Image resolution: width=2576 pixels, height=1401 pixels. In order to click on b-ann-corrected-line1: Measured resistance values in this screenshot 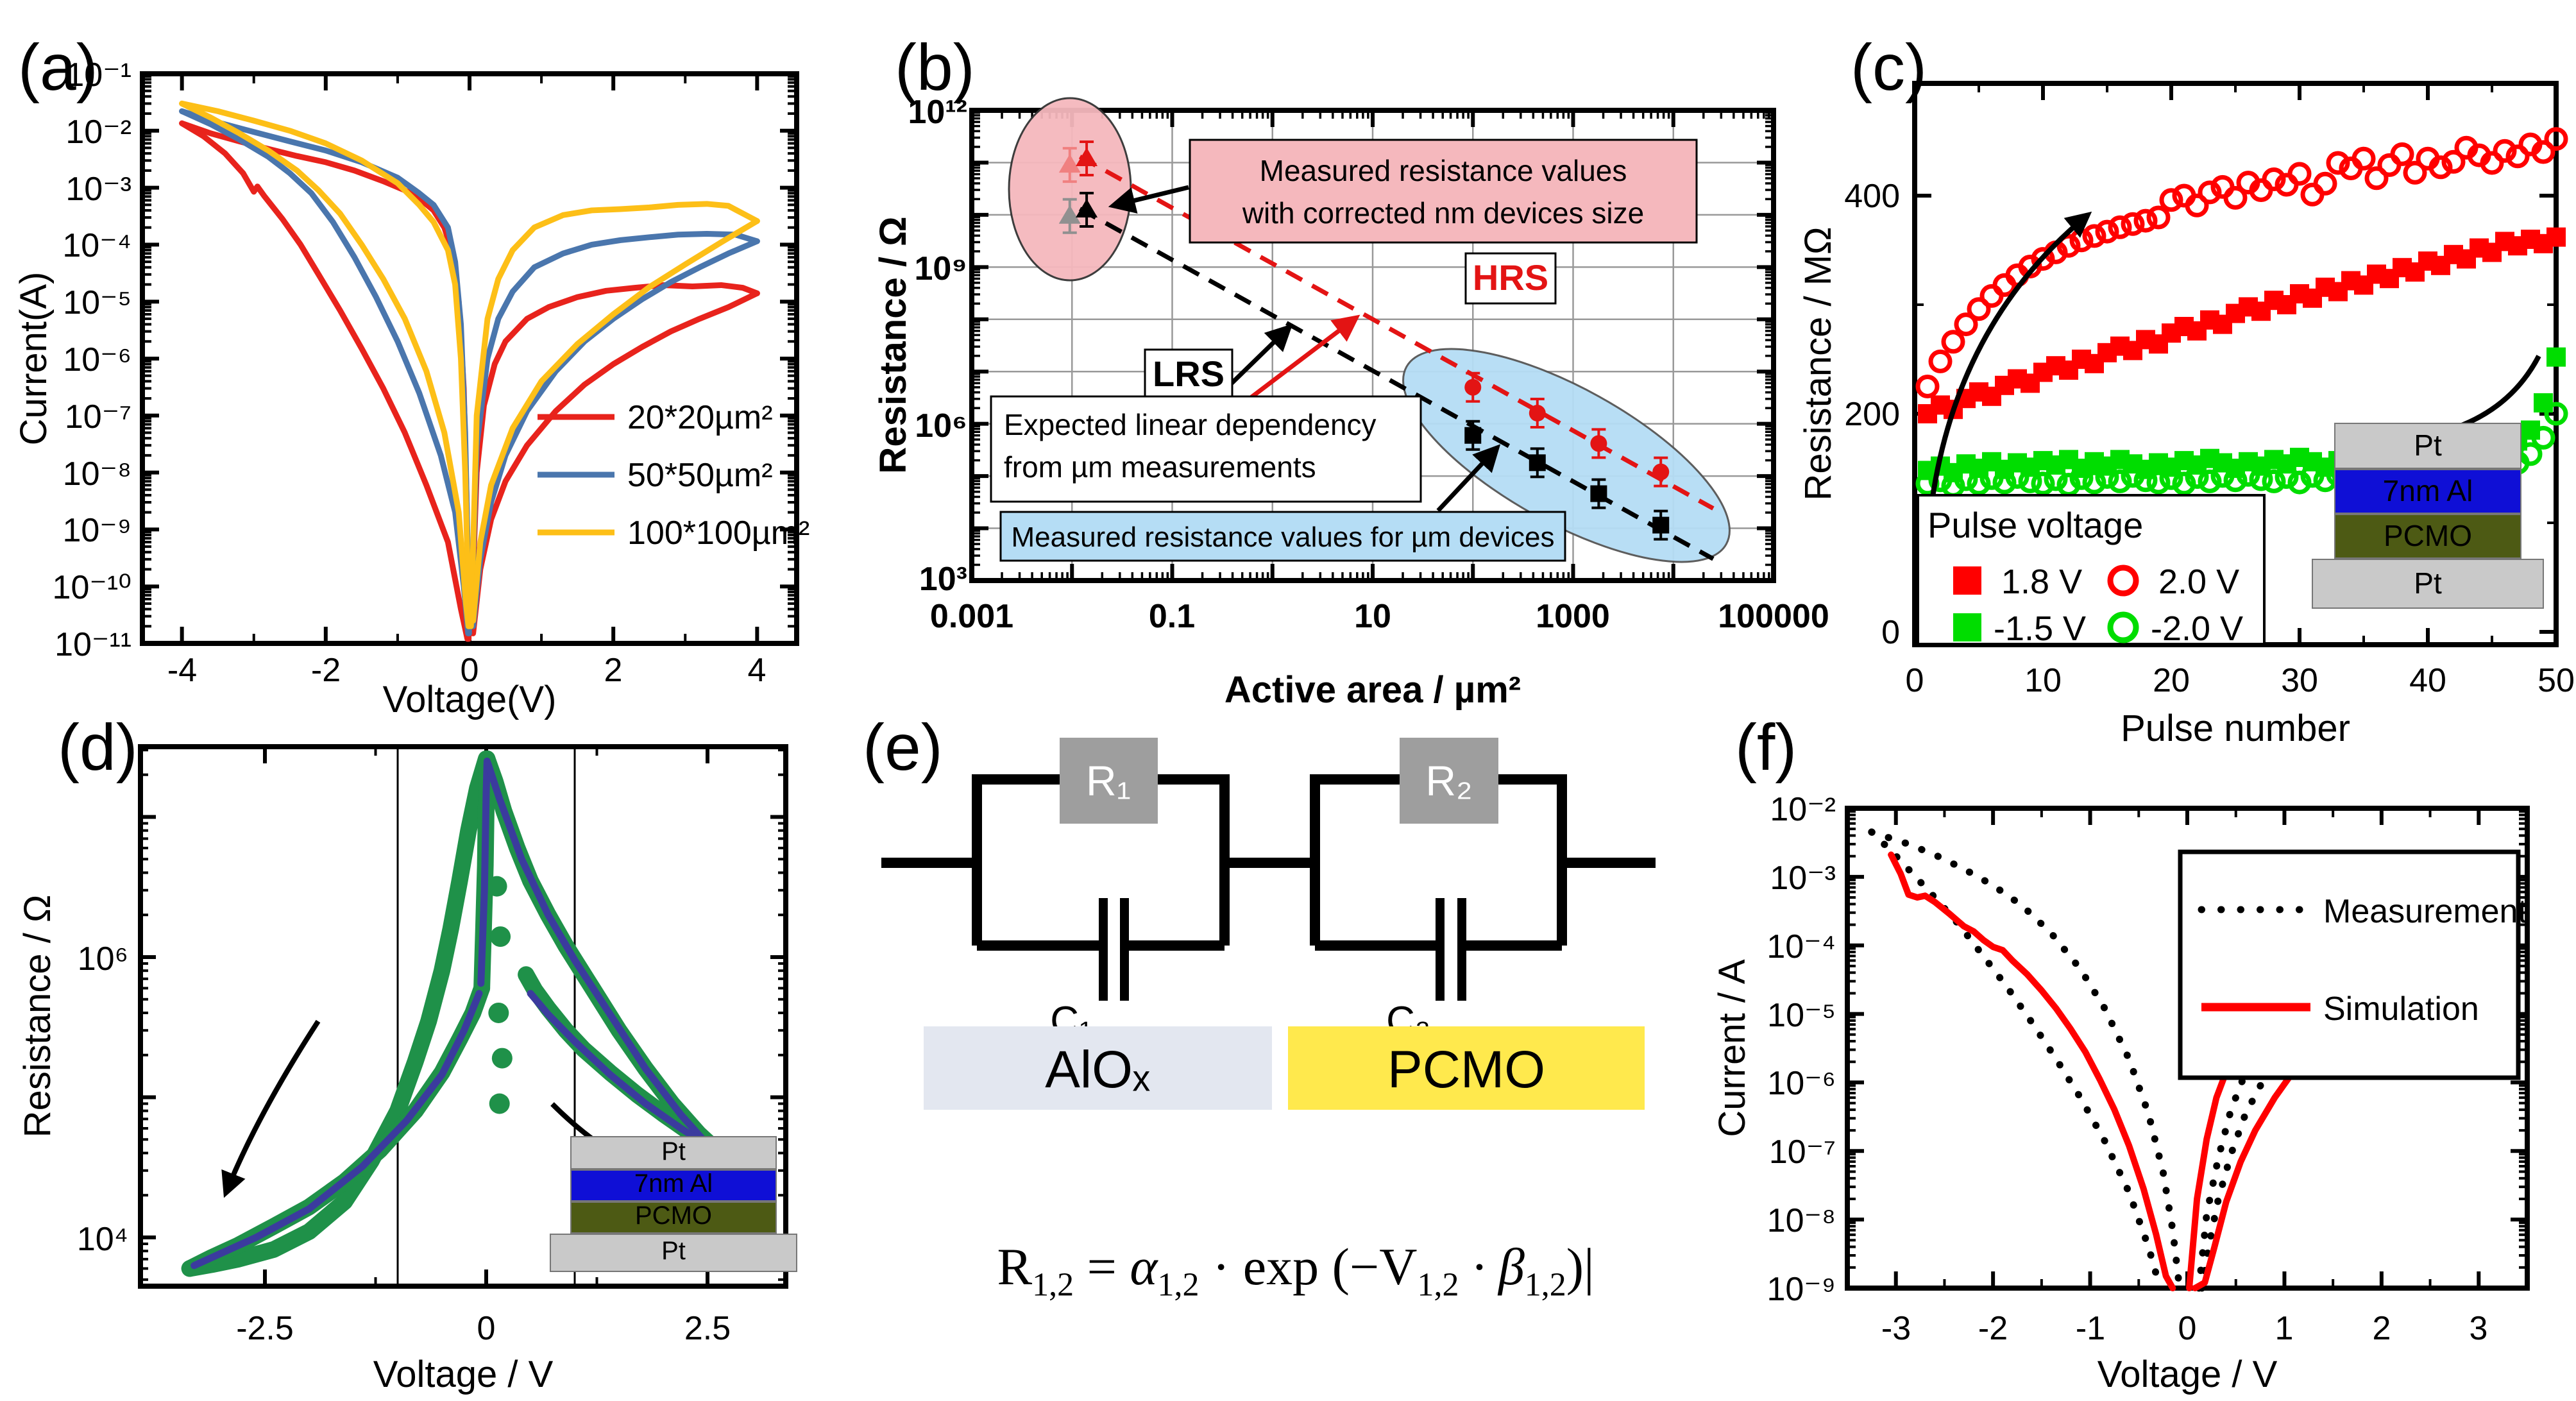, I will do `click(1443, 171)`.